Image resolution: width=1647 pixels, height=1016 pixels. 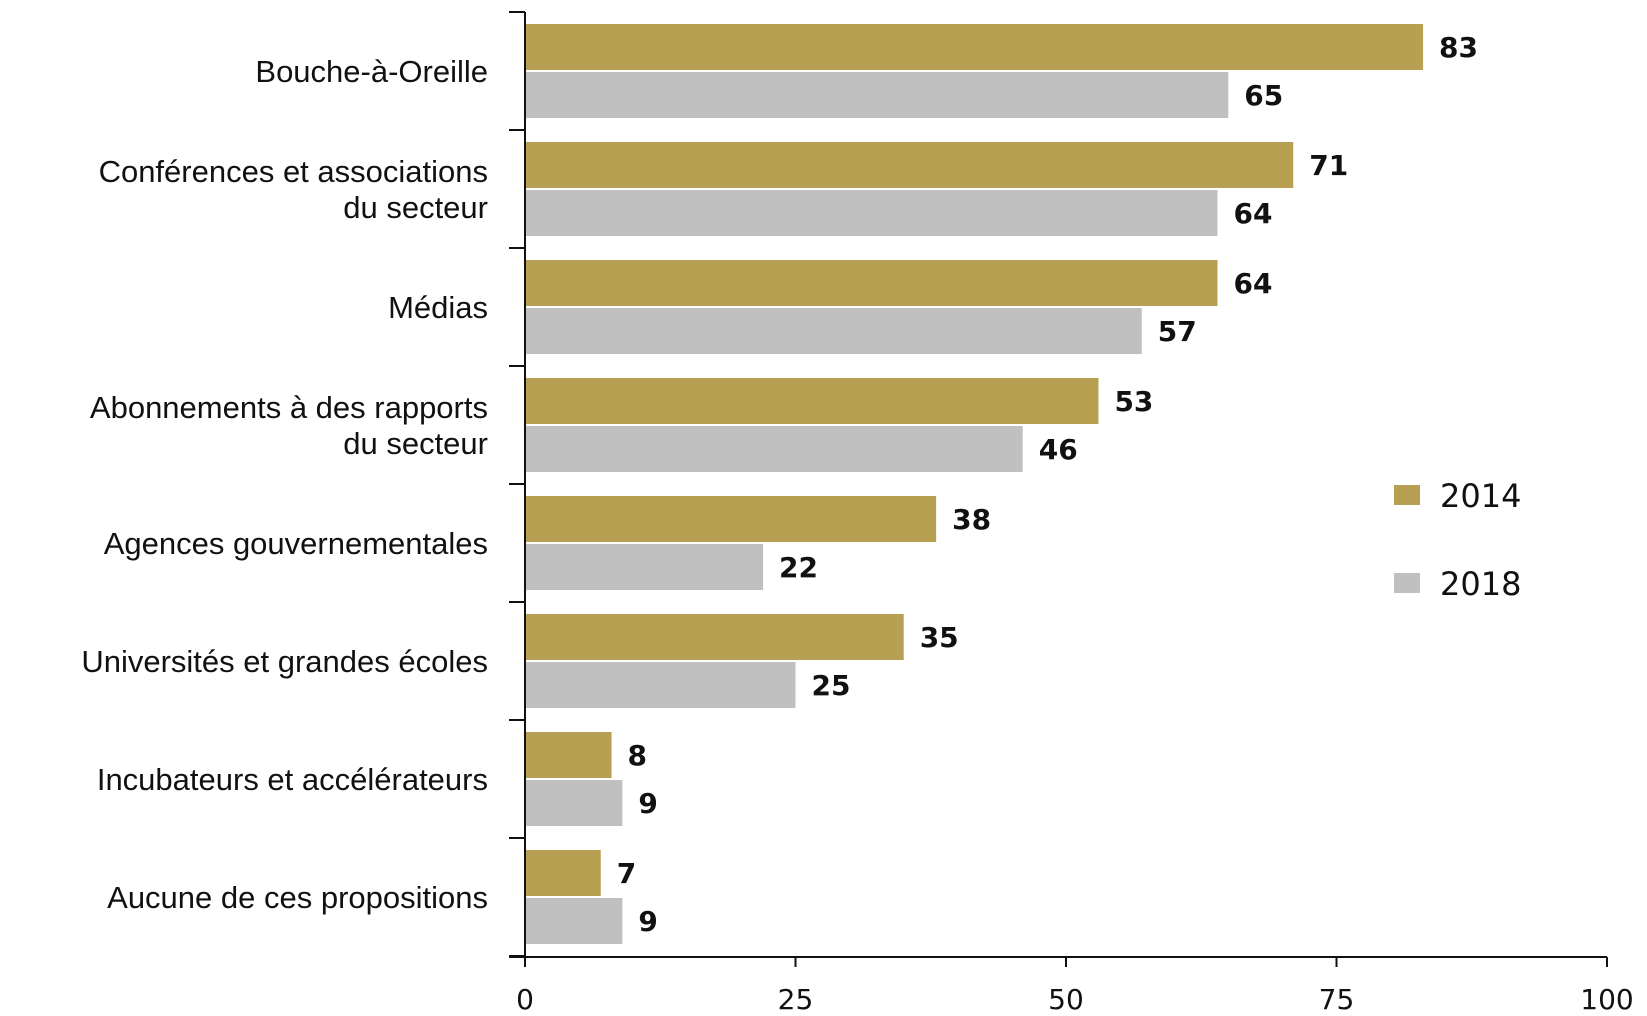 I want to click on legend-swatch-2018, so click(x=1407, y=583).